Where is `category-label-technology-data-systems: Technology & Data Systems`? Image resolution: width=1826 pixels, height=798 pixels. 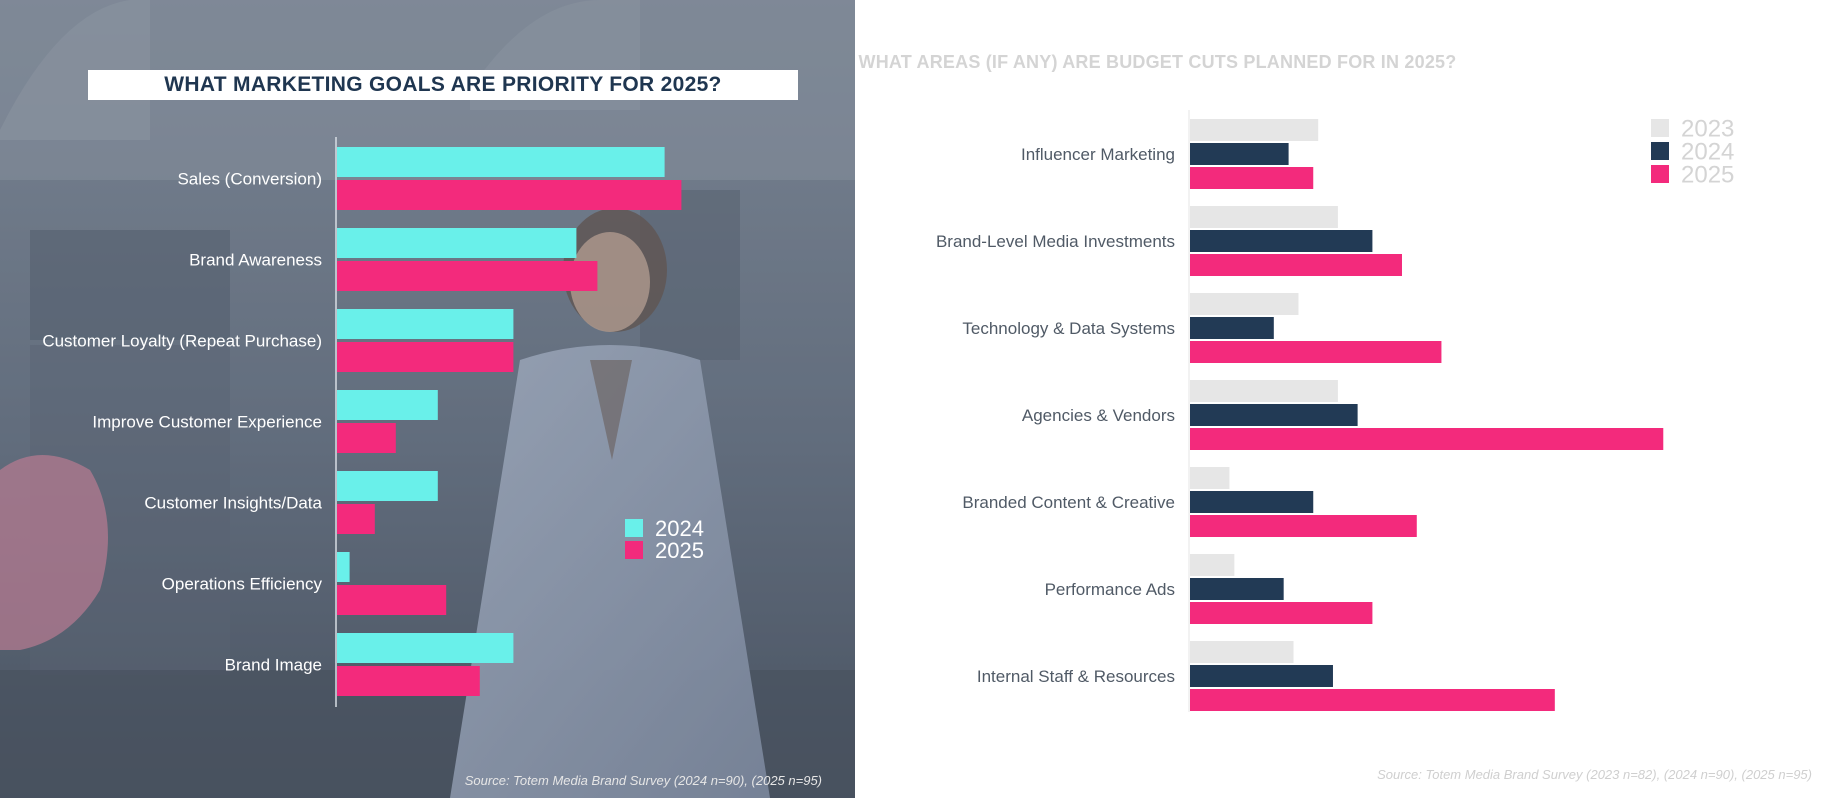
category-label-technology-data-systems: Technology & Data Systems is located at coordinates (1068, 328).